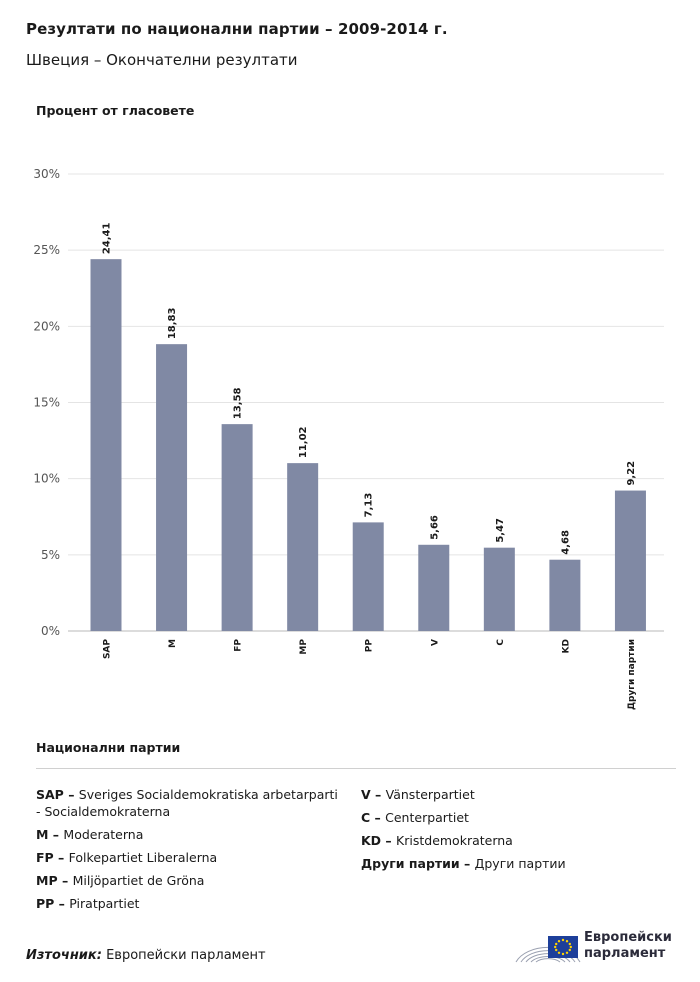 The height and width of the screenshot is (982, 700). What do you see at coordinates (566, 646) in the screenshot?
I see `x-tick-label: KD` at bounding box center [566, 646].